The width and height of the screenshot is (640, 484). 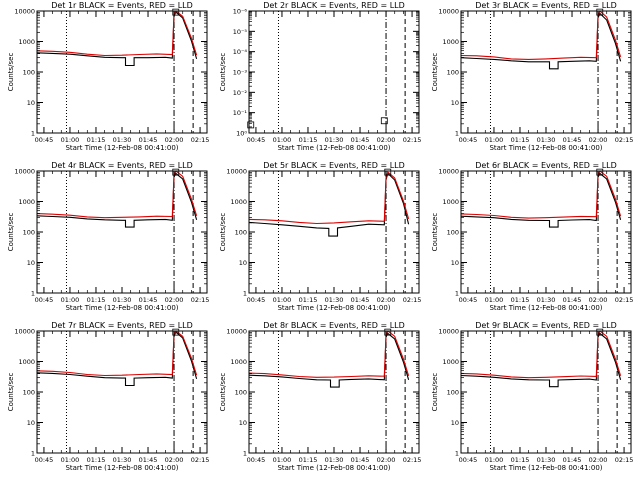 I want to click on chart-title: Det 7r BLACK = Events, RED = LLD, so click(x=122, y=325).